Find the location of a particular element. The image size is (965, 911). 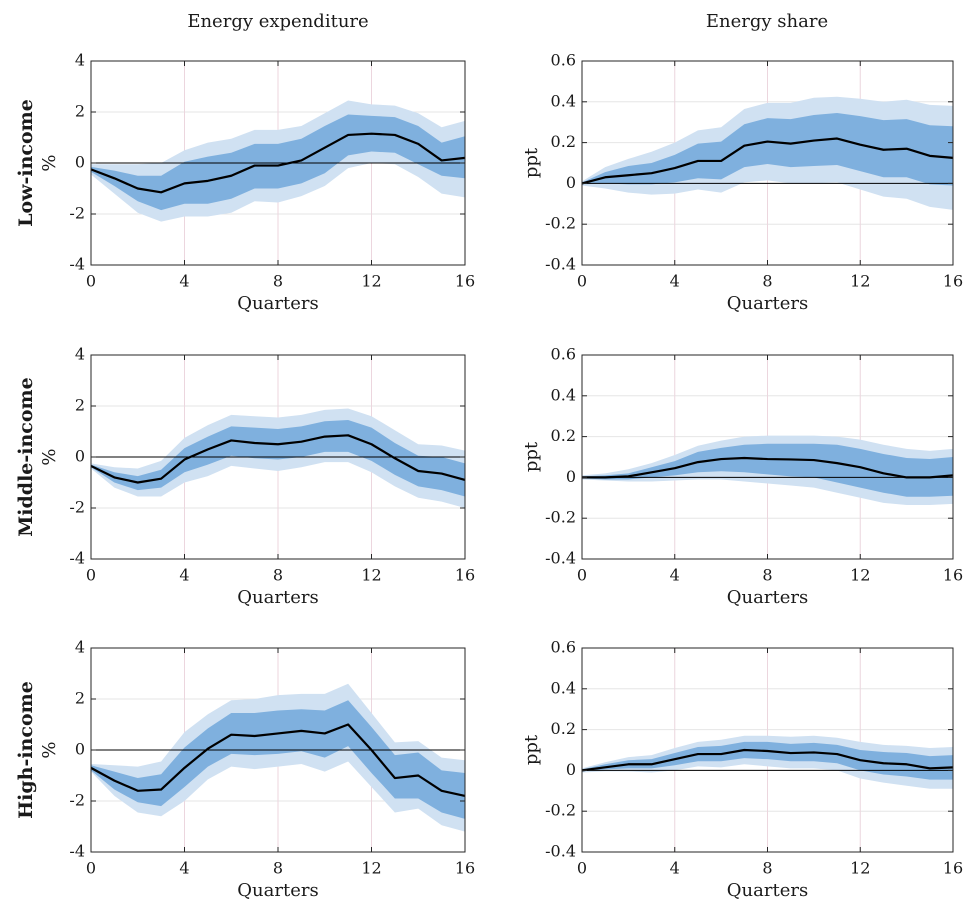

chart-low-income-energy-expenditure: -4 -2 0 2 4 0 4 8 12 16 Quarters% is located at coordinates (257, 183).